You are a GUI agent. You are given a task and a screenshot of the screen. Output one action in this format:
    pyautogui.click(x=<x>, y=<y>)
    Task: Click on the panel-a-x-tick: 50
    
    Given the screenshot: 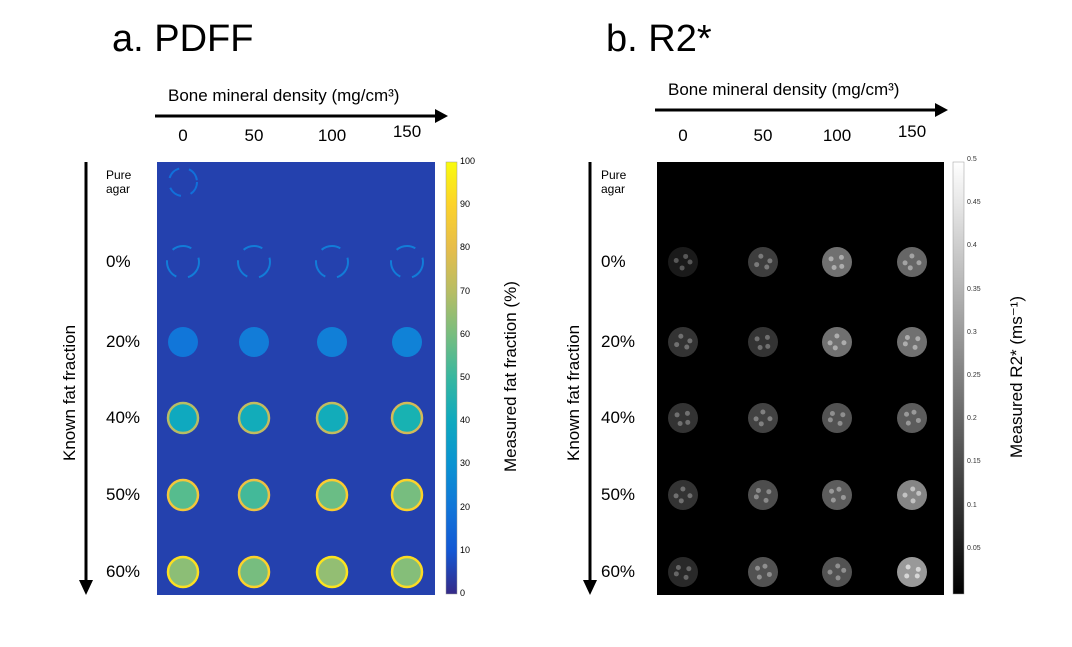 What is the action you would take?
    pyautogui.click(x=254, y=135)
    